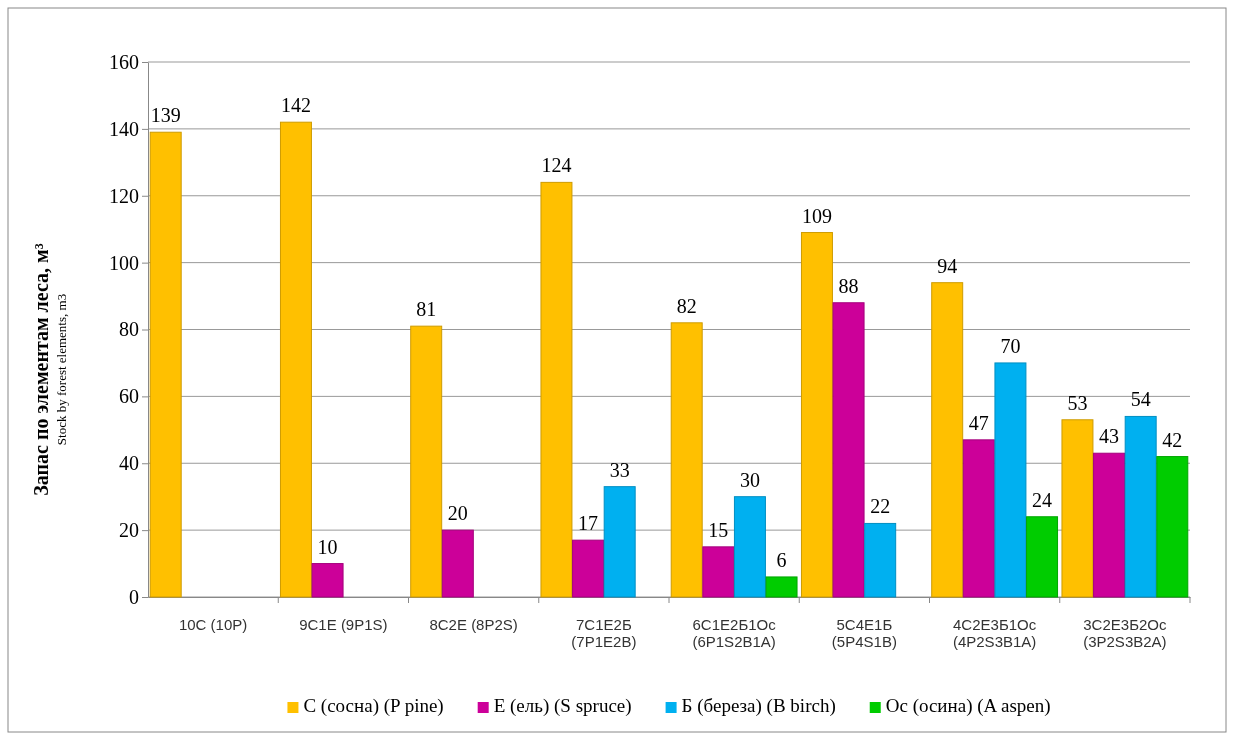 This screenshot has width=1234, height=740. What do you see at coordinates (124, 61) in the screenshot?
I see `y-tick-label: 160` at bounding box center [124, 61].